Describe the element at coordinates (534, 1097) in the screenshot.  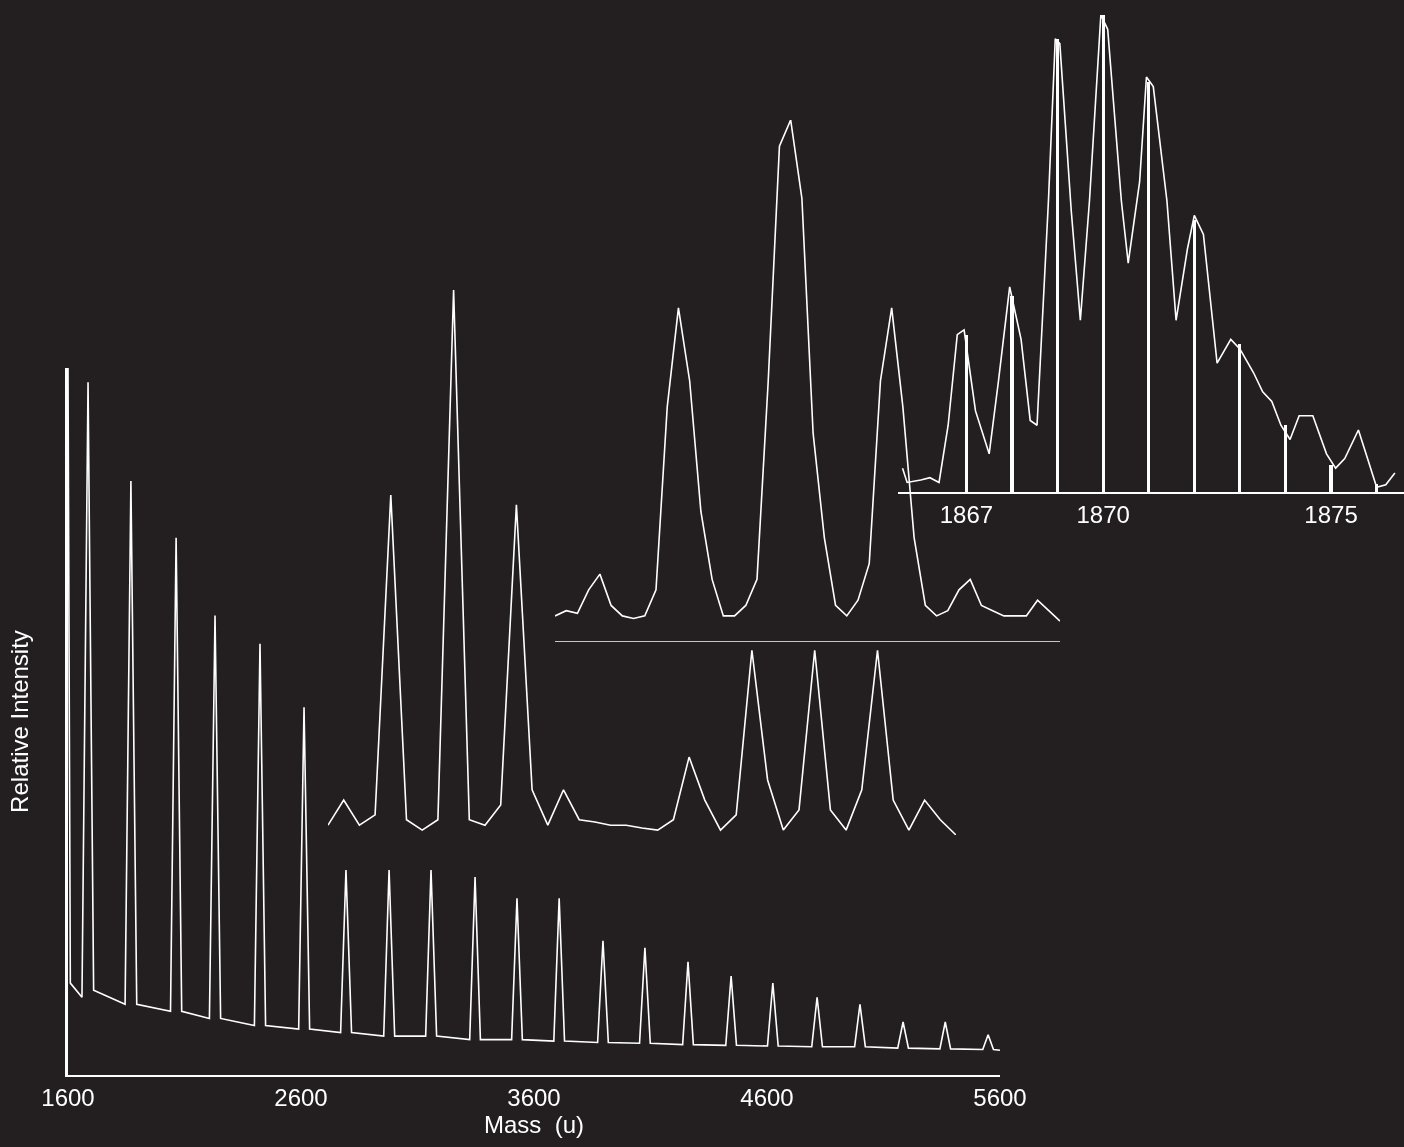
I see `x-tick-label: 3600` at that location.